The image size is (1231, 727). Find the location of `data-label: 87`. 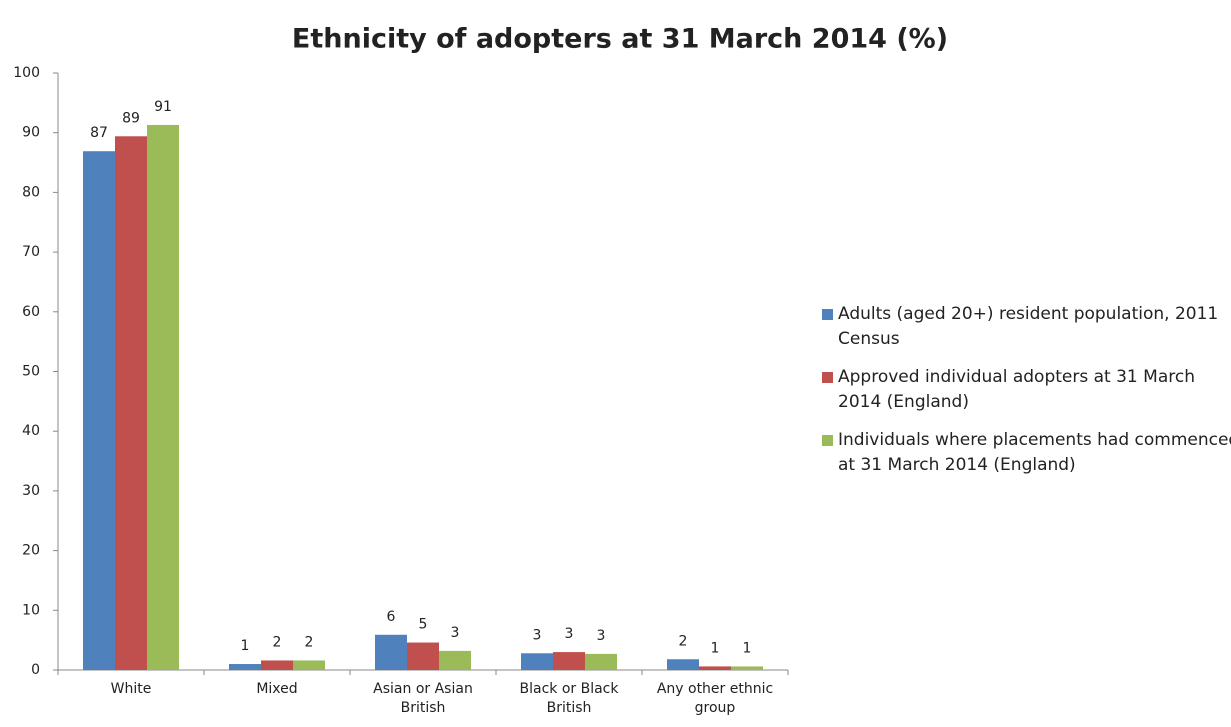

data-label: 87 is located at coordinates (99, 133).